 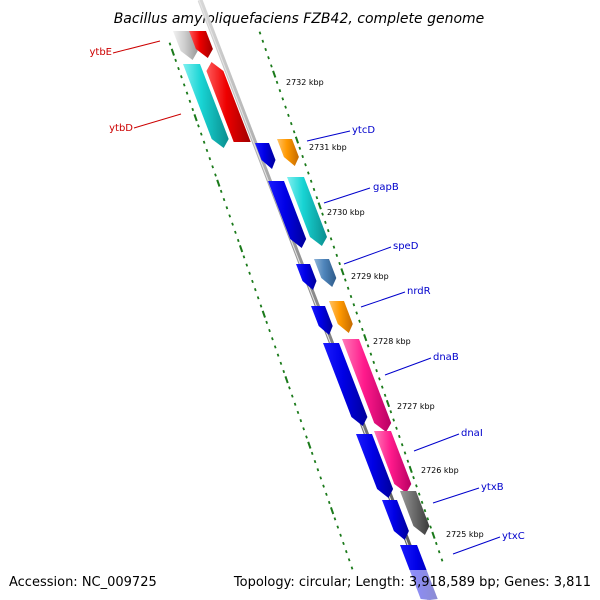 I want to click on dnaI-gene-arrow, so click(x=375, y=466).